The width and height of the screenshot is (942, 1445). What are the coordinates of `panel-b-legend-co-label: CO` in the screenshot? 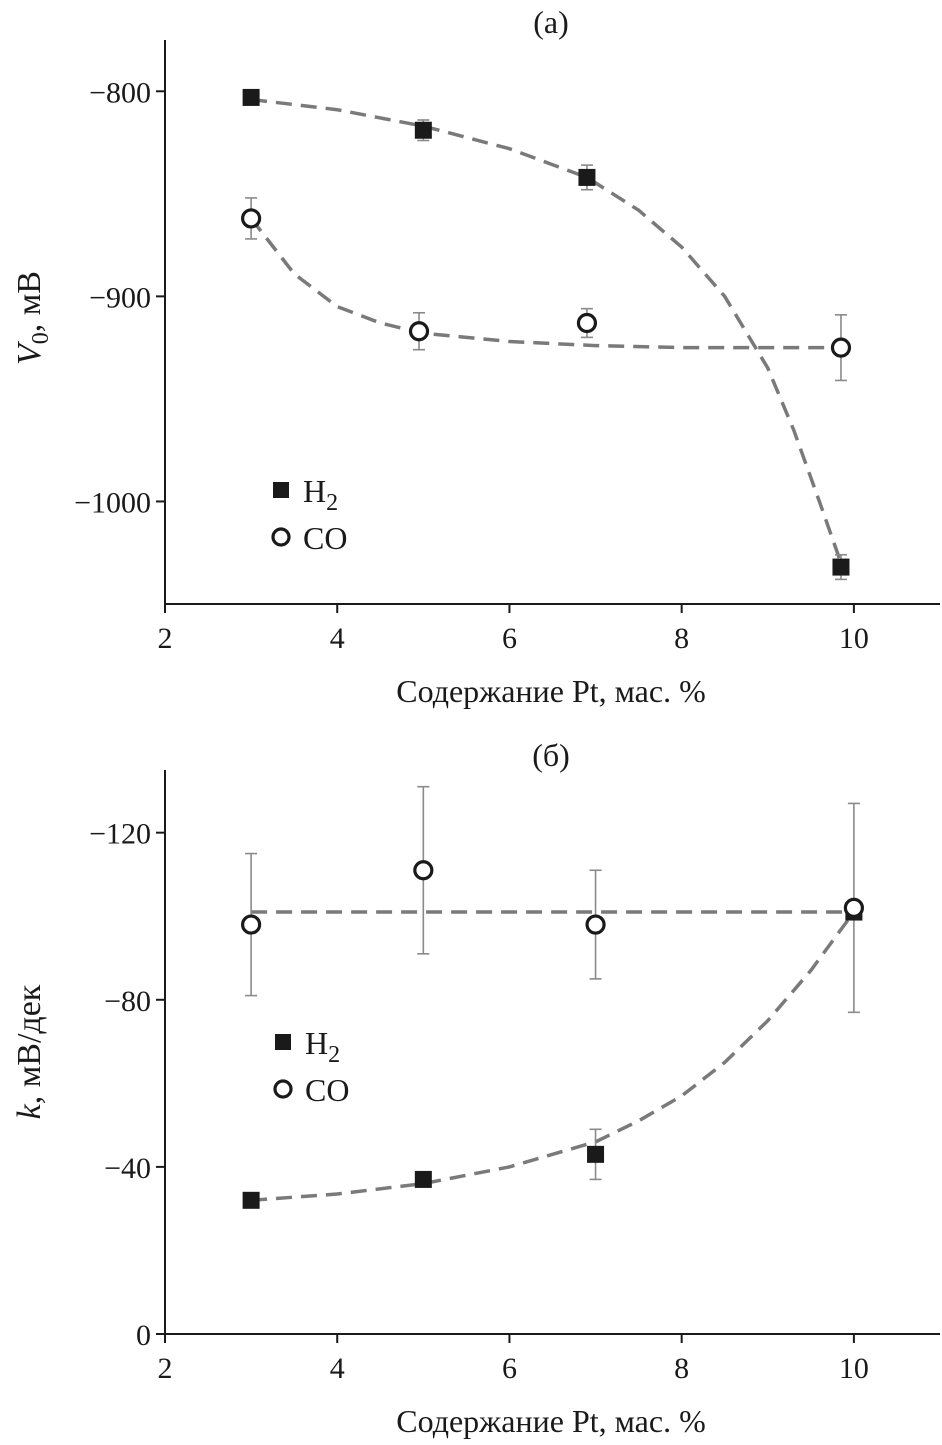 It's located at (327, 1090).